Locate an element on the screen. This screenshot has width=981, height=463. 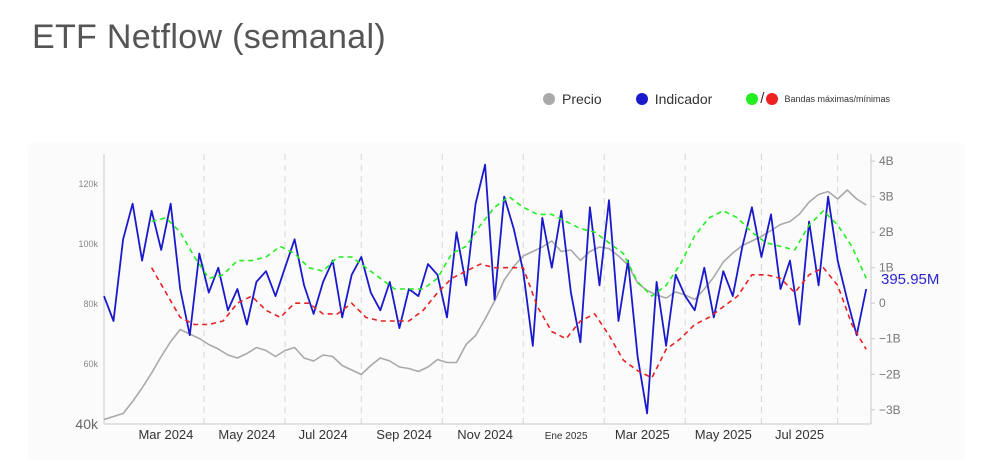
legend-item-indicator: Indicador is located at coordinates (674, 98).